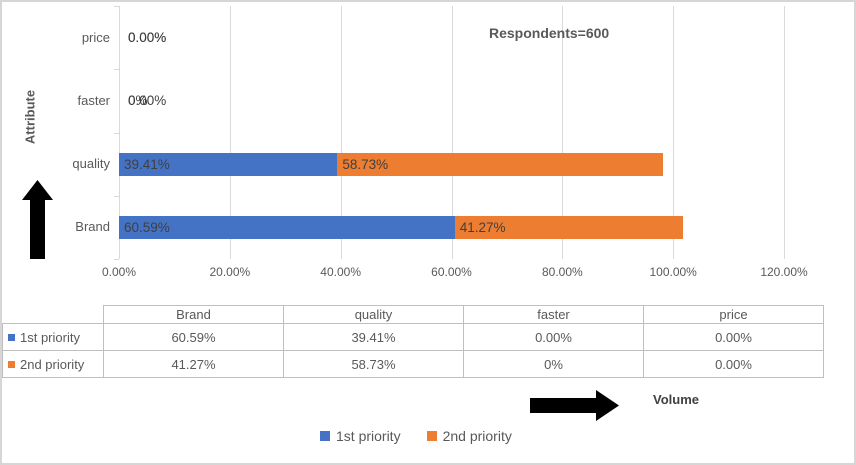 Image resolution: width=856 pixels, height=465 pixels. Describe the element at coordinates (451, 272) in the screenshot. I see `x-tick-label: 60.00%` at that location.